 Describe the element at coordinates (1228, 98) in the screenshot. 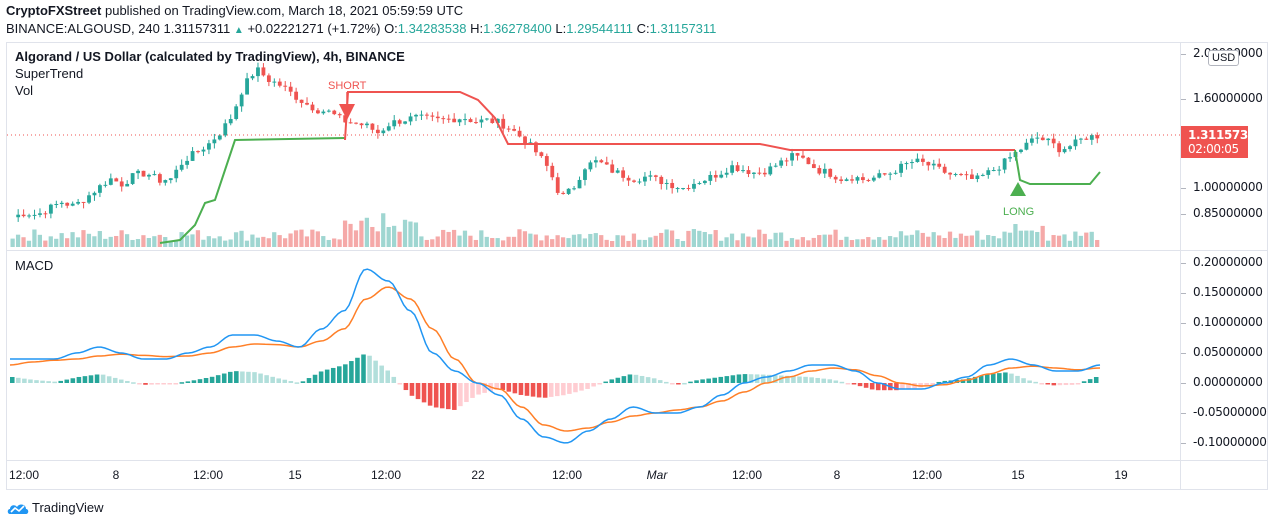

I see `price-axis-label: 1.60000000` at that location.